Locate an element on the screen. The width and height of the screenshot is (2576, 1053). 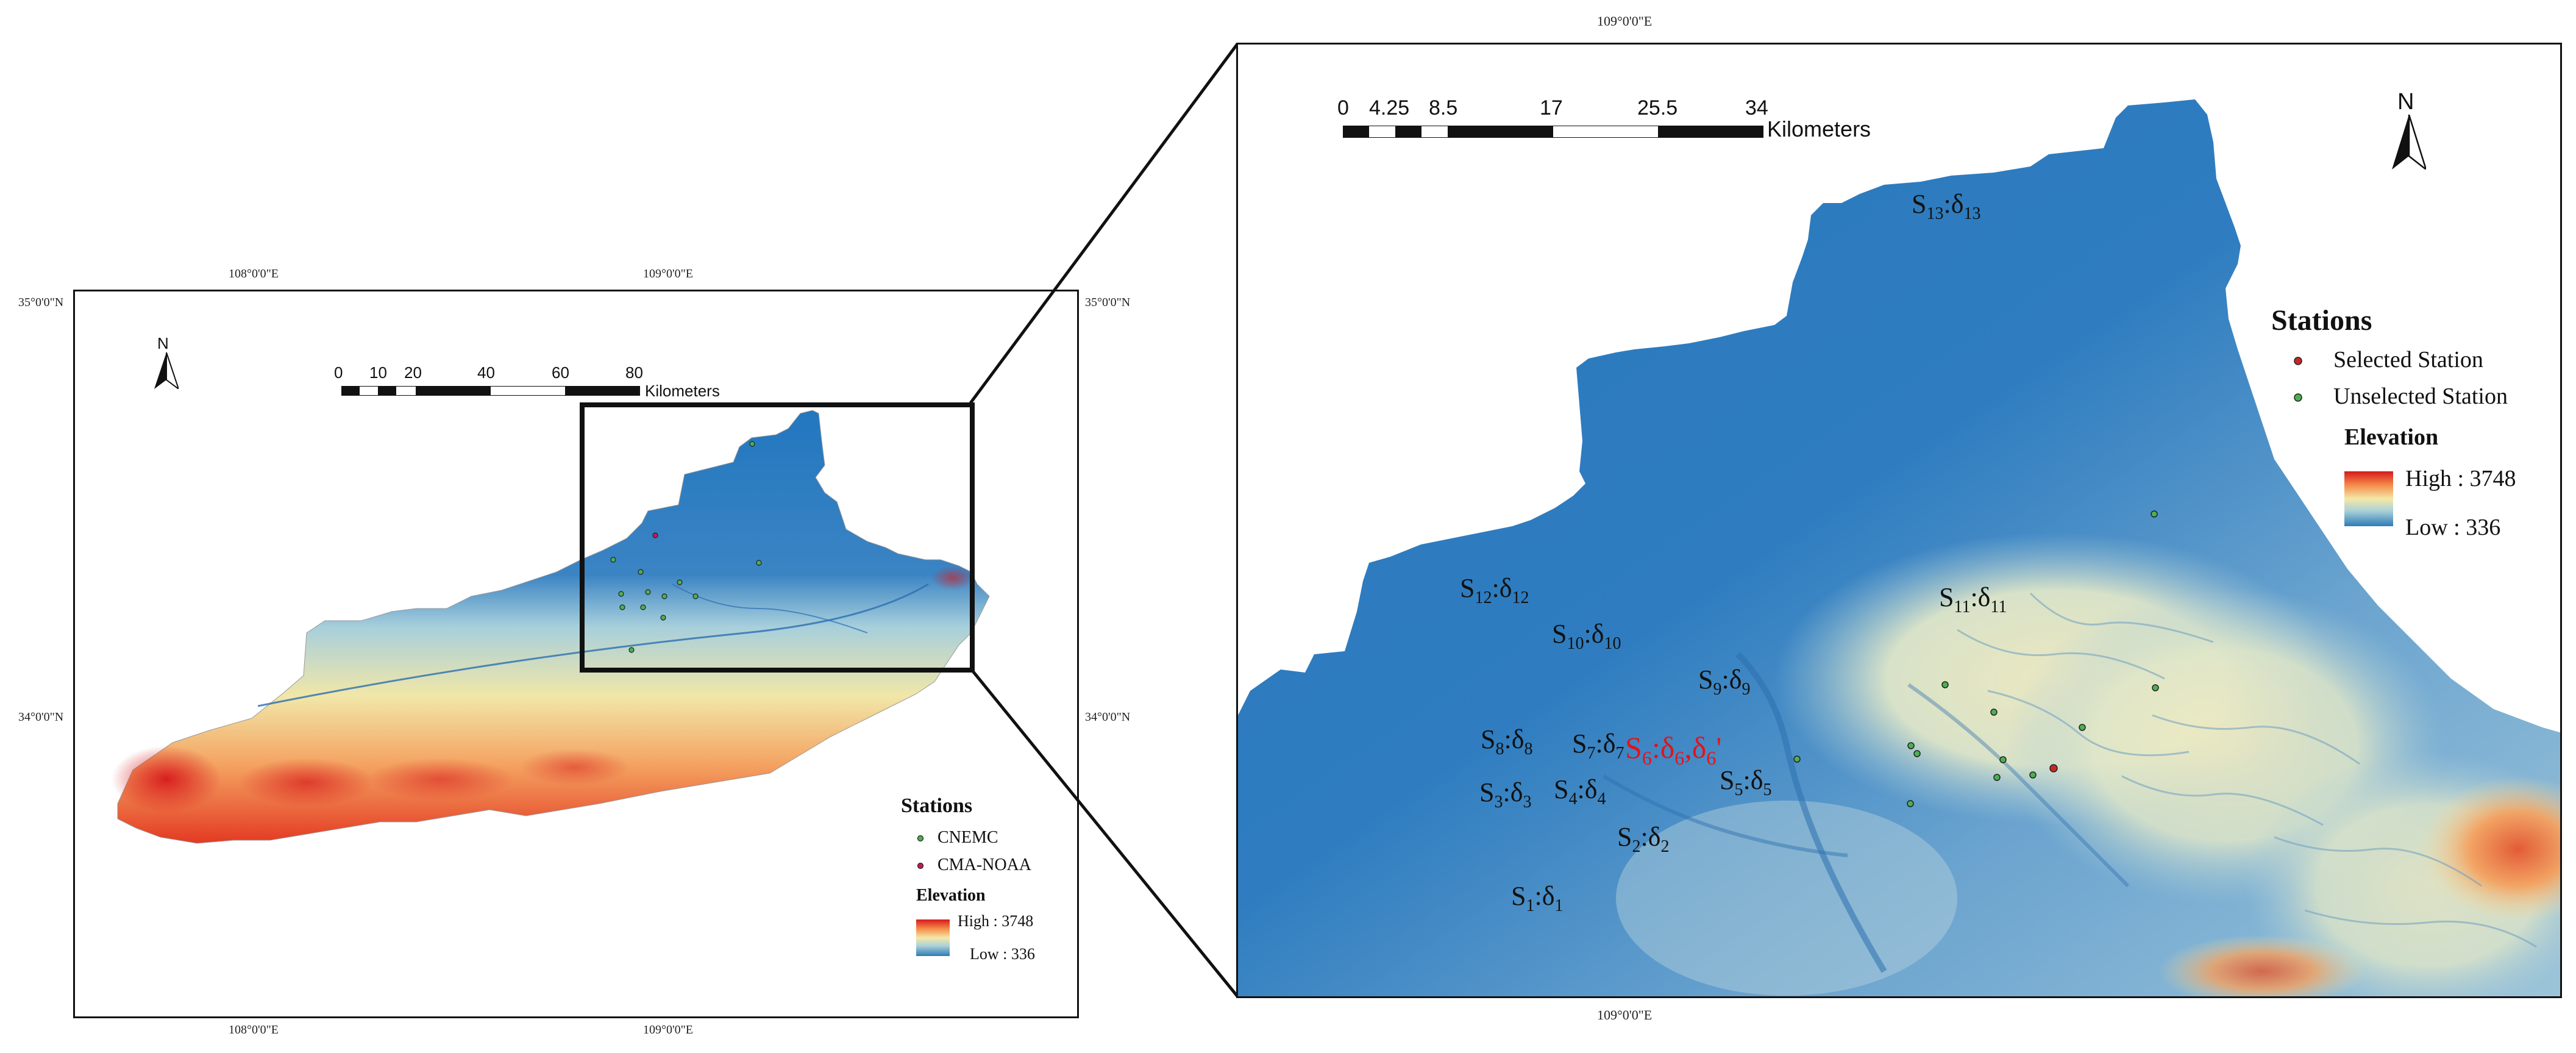
dt-legend-selected-dot is located at coordinates (2298, 361).